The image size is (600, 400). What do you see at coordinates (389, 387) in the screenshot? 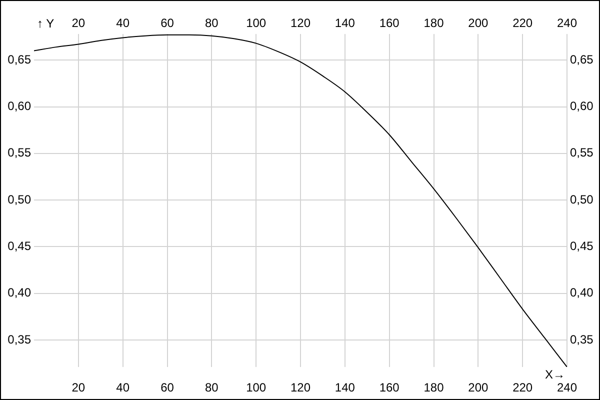
I see `x2-tick-label: 160` at bounding box center [389, 387].